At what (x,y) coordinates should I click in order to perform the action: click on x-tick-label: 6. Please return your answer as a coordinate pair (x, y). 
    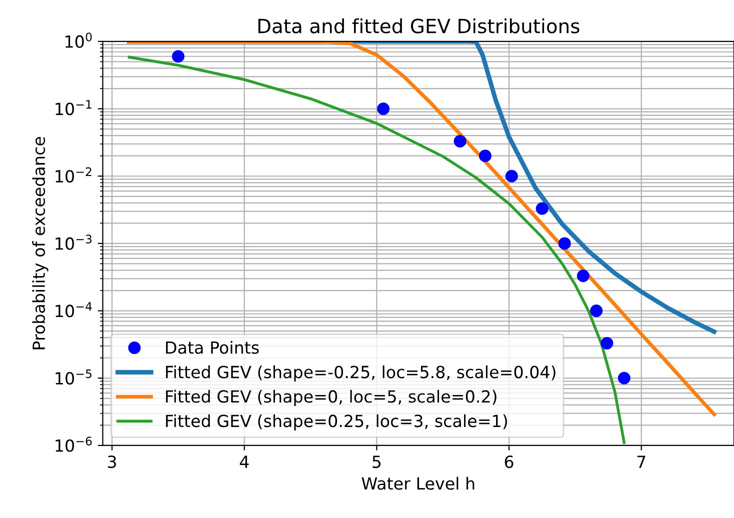
    Looking at the image, I should click on (509, 461).